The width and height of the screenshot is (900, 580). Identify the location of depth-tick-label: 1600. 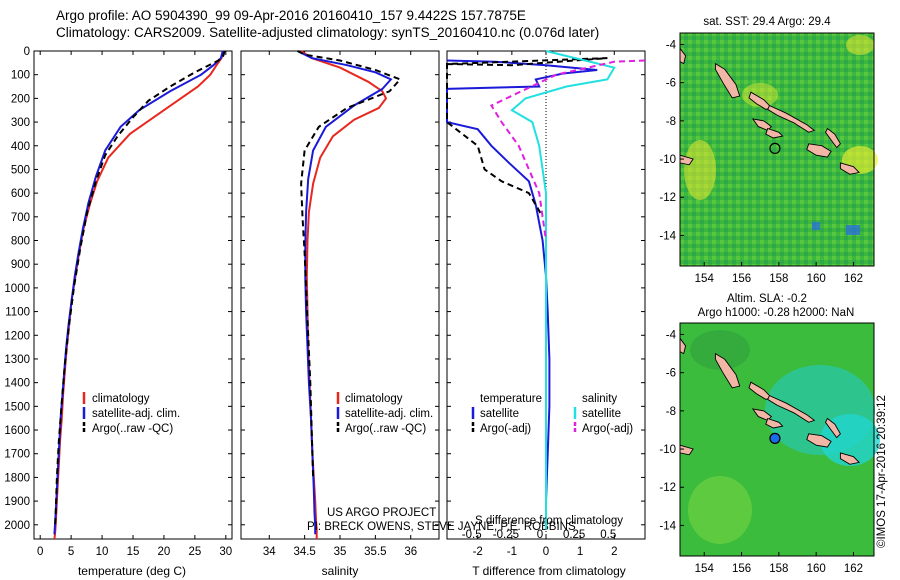
(17, 431).